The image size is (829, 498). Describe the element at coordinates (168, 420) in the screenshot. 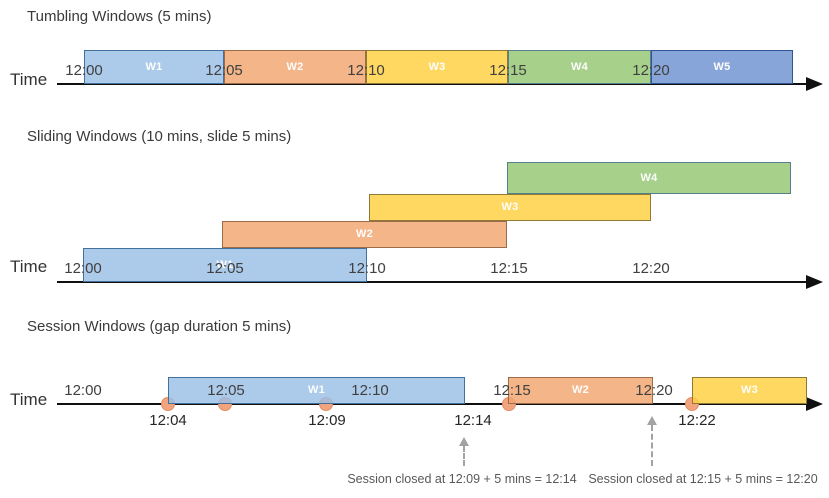

I see `event-time-label: 12:04` at that location.